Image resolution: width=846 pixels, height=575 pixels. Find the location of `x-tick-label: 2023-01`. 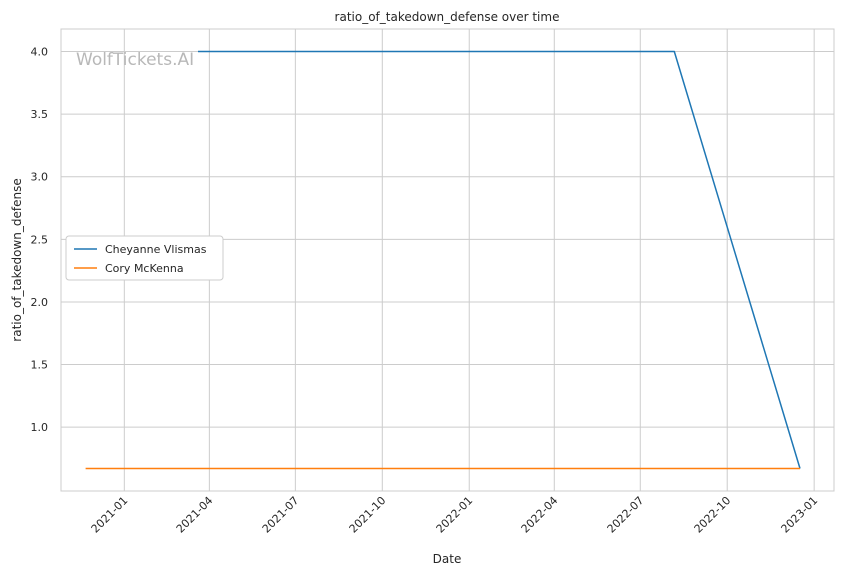

x-tick-label: 2023-01 is located at coordinates (800, 515).